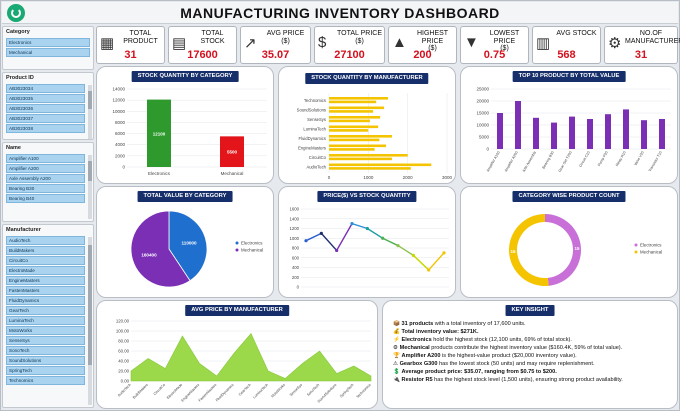  What do you see at coordinates (45, 290) in the screenshot?
I see `manufacturer-slicer-item: FastenMasters` at bounding box center [45, 290].